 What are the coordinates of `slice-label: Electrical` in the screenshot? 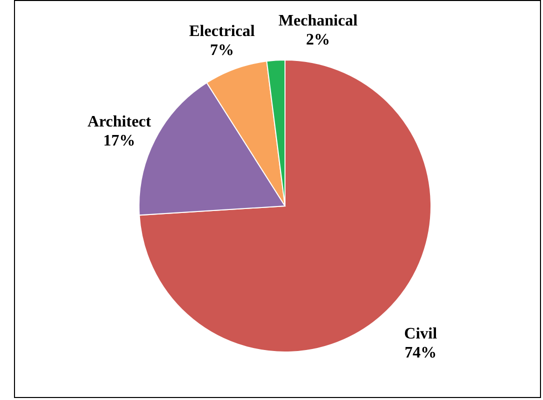 It's located at (222, 31).